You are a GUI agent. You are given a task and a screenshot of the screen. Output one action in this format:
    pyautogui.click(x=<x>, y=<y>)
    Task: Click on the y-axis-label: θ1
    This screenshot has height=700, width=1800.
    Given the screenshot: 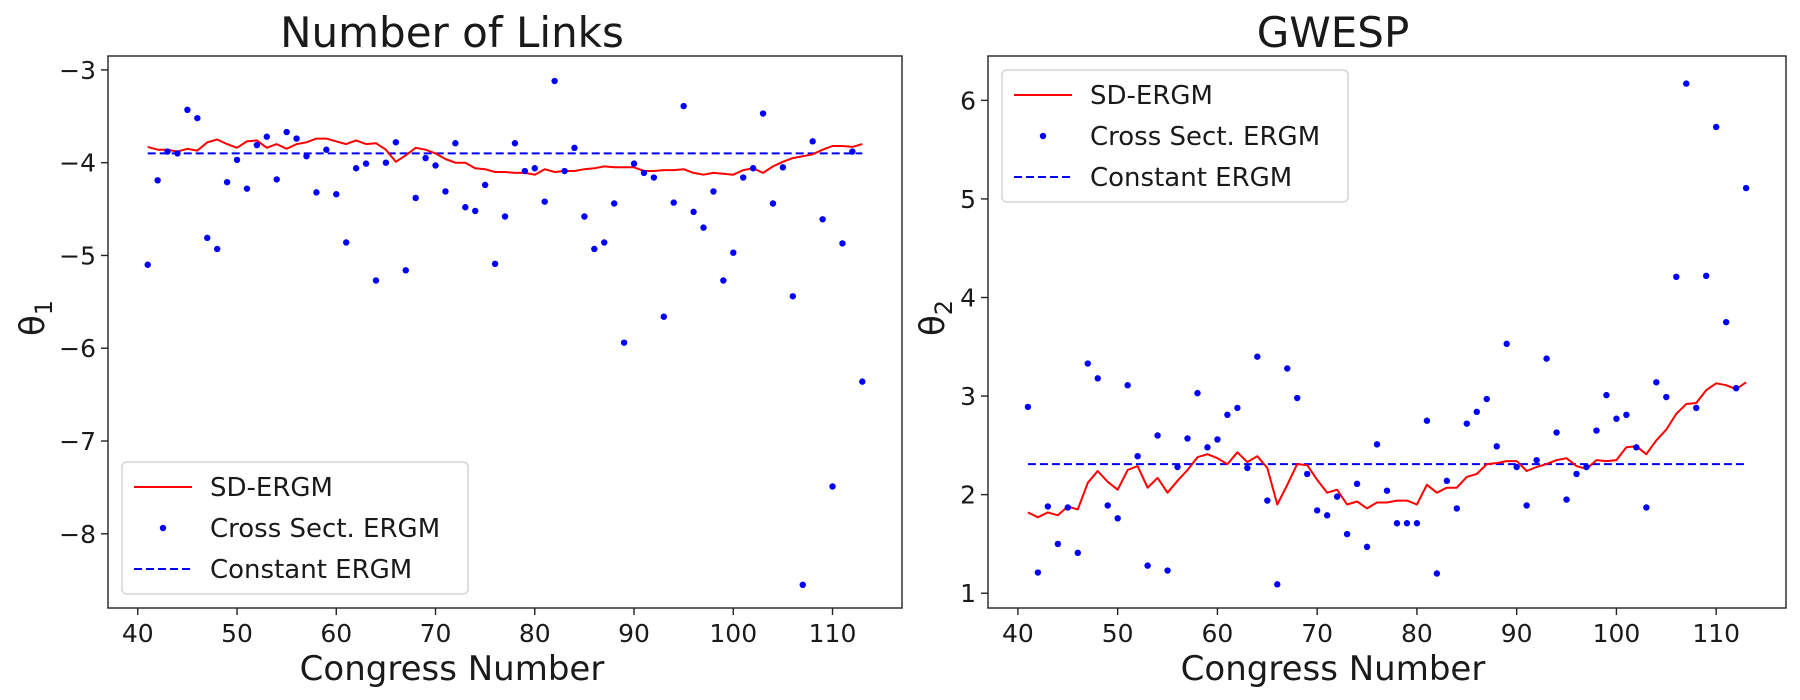 What is the action you would take?
    pyautogui.click(x=35, y=318)
    